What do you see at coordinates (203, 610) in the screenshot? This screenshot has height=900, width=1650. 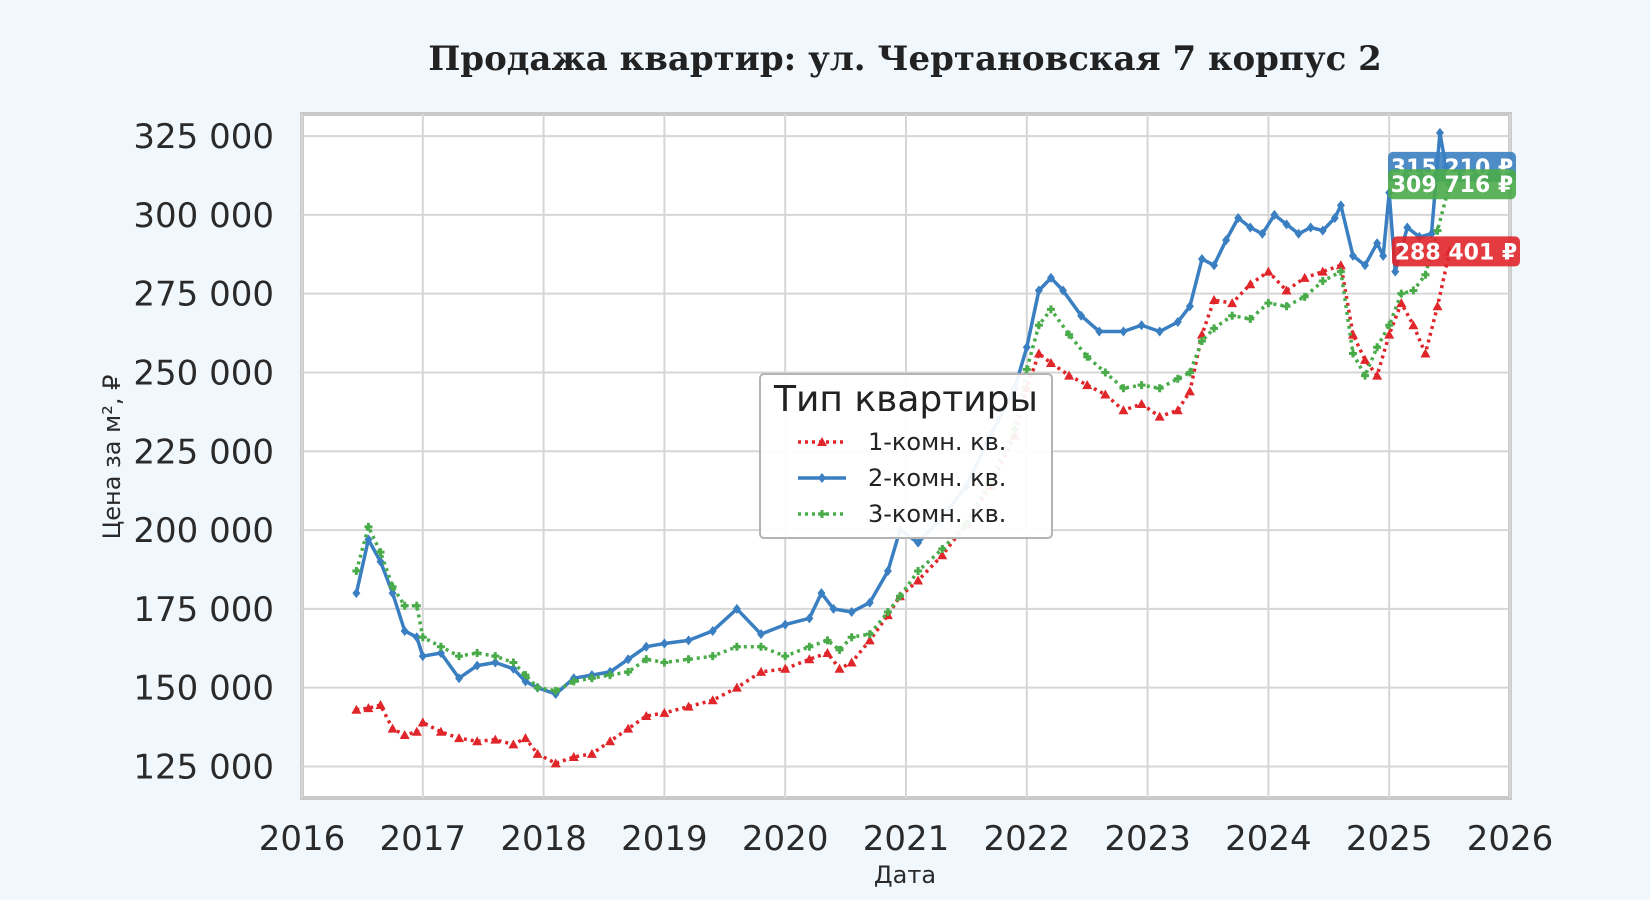 I see `y-tick-label: 175 000` at bounding box center [203, 610].